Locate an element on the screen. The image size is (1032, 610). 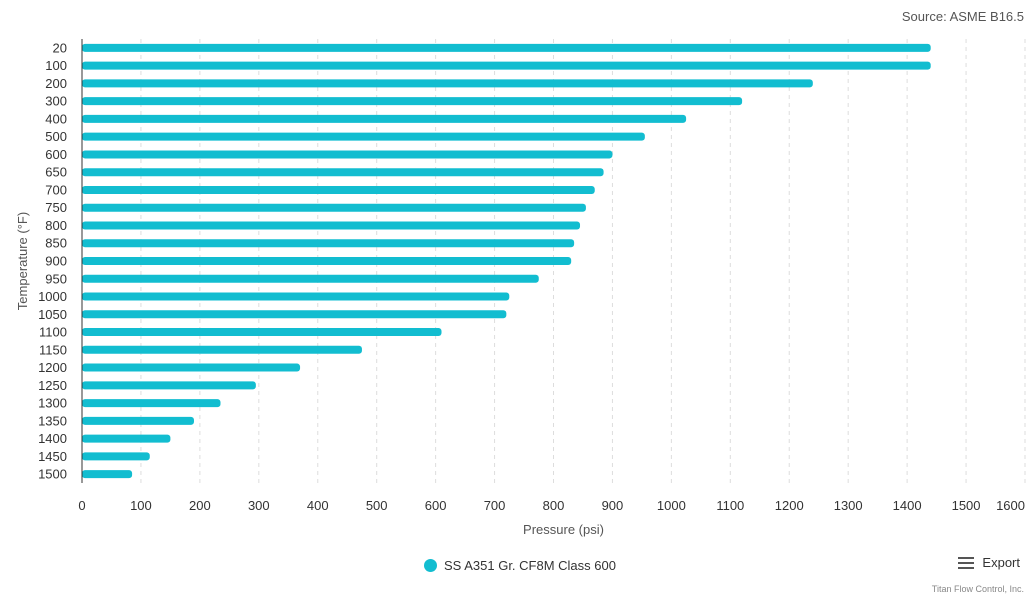
y-tick-label: 1350 is located at coordinates (52, 420).